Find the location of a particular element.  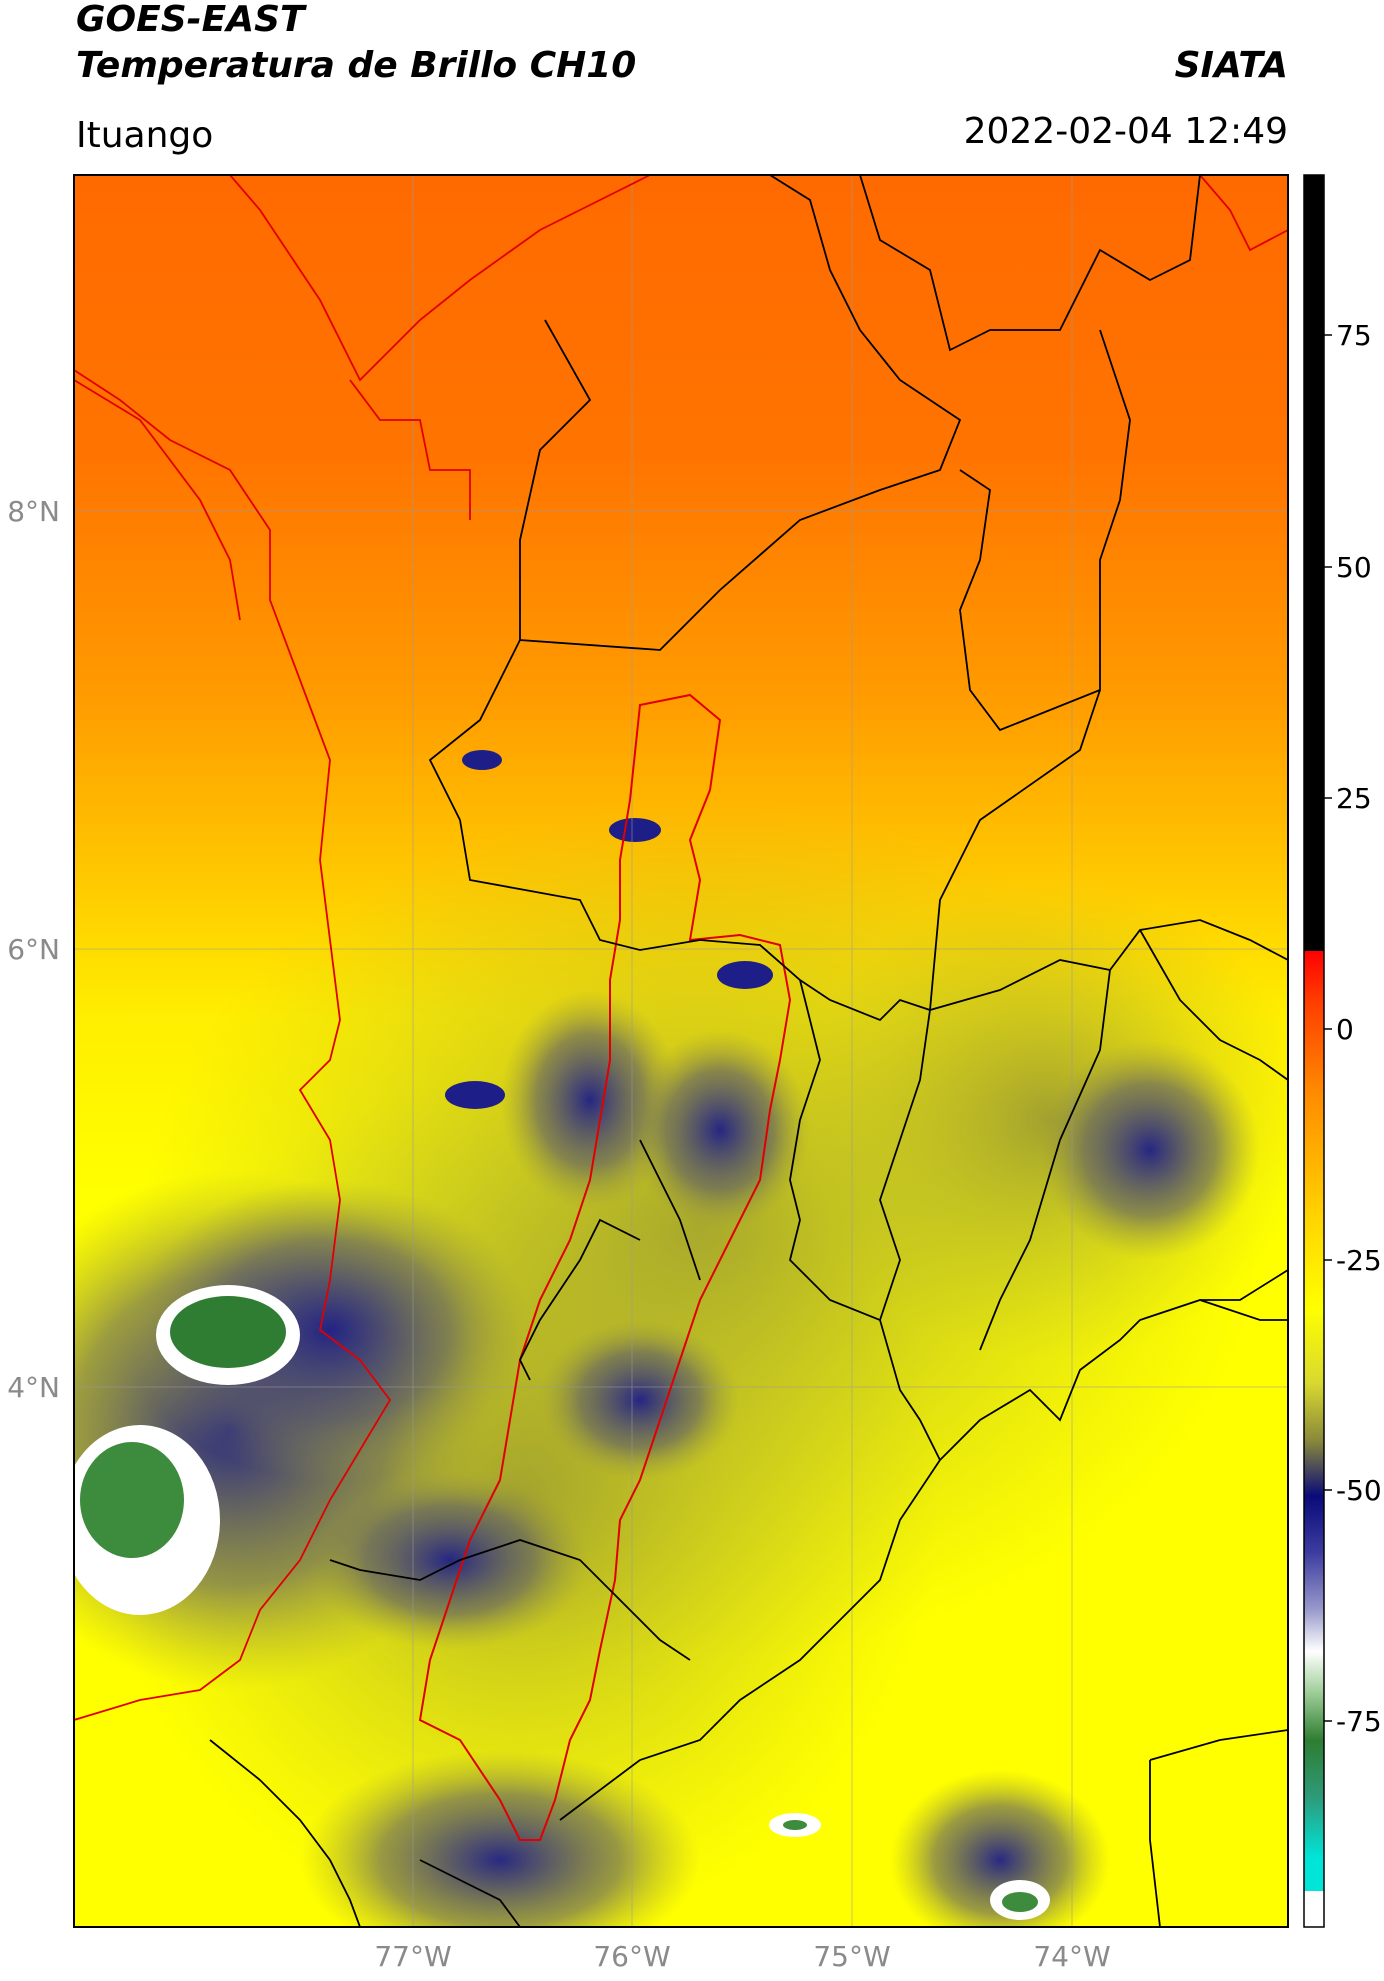

title-line2: Temperatura de Brillo CH10 is located at coordinates (356, 65).